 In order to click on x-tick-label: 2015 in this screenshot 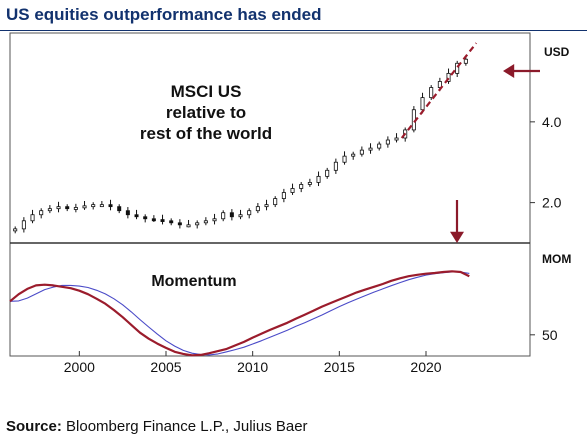, I will do `click(339, 367)`.